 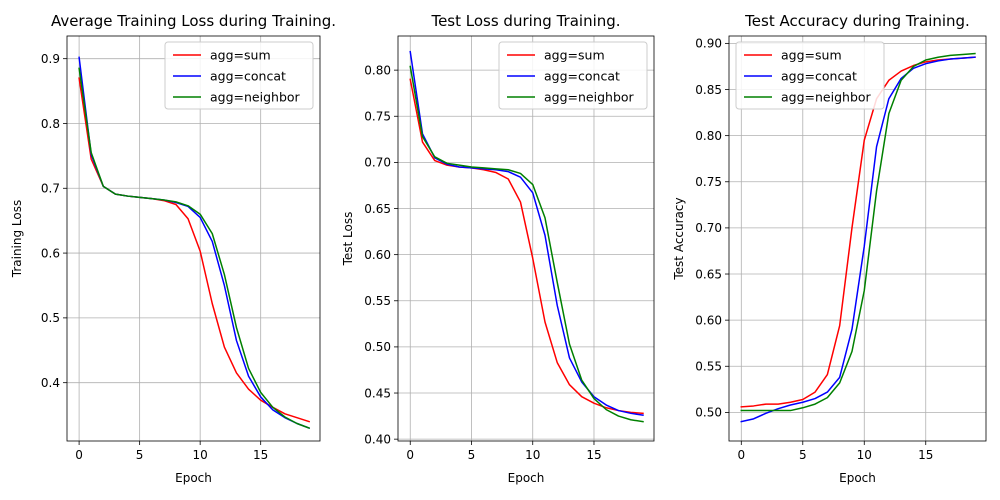 I want to click on y-tick-label: 0.9, so click(x=50, y=59).